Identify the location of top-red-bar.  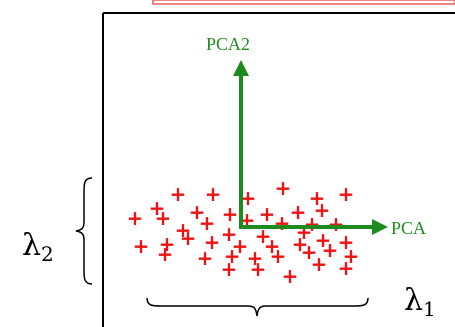
(303, 2).